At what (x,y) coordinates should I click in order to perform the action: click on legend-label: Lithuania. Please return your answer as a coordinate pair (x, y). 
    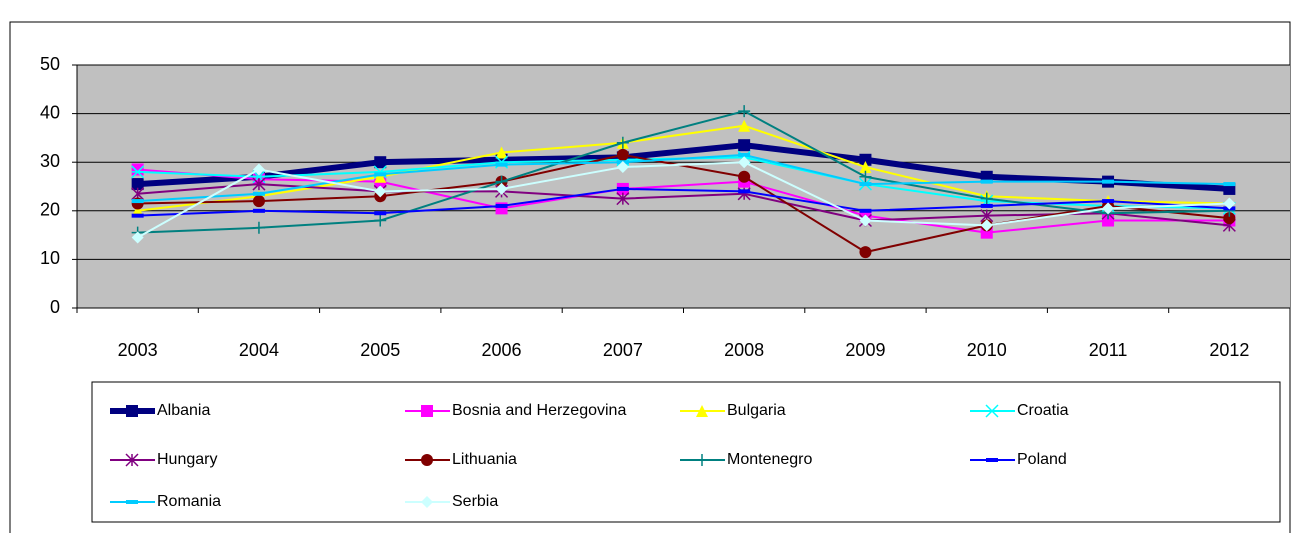
    Looking at the image, I should click on (484, 459).